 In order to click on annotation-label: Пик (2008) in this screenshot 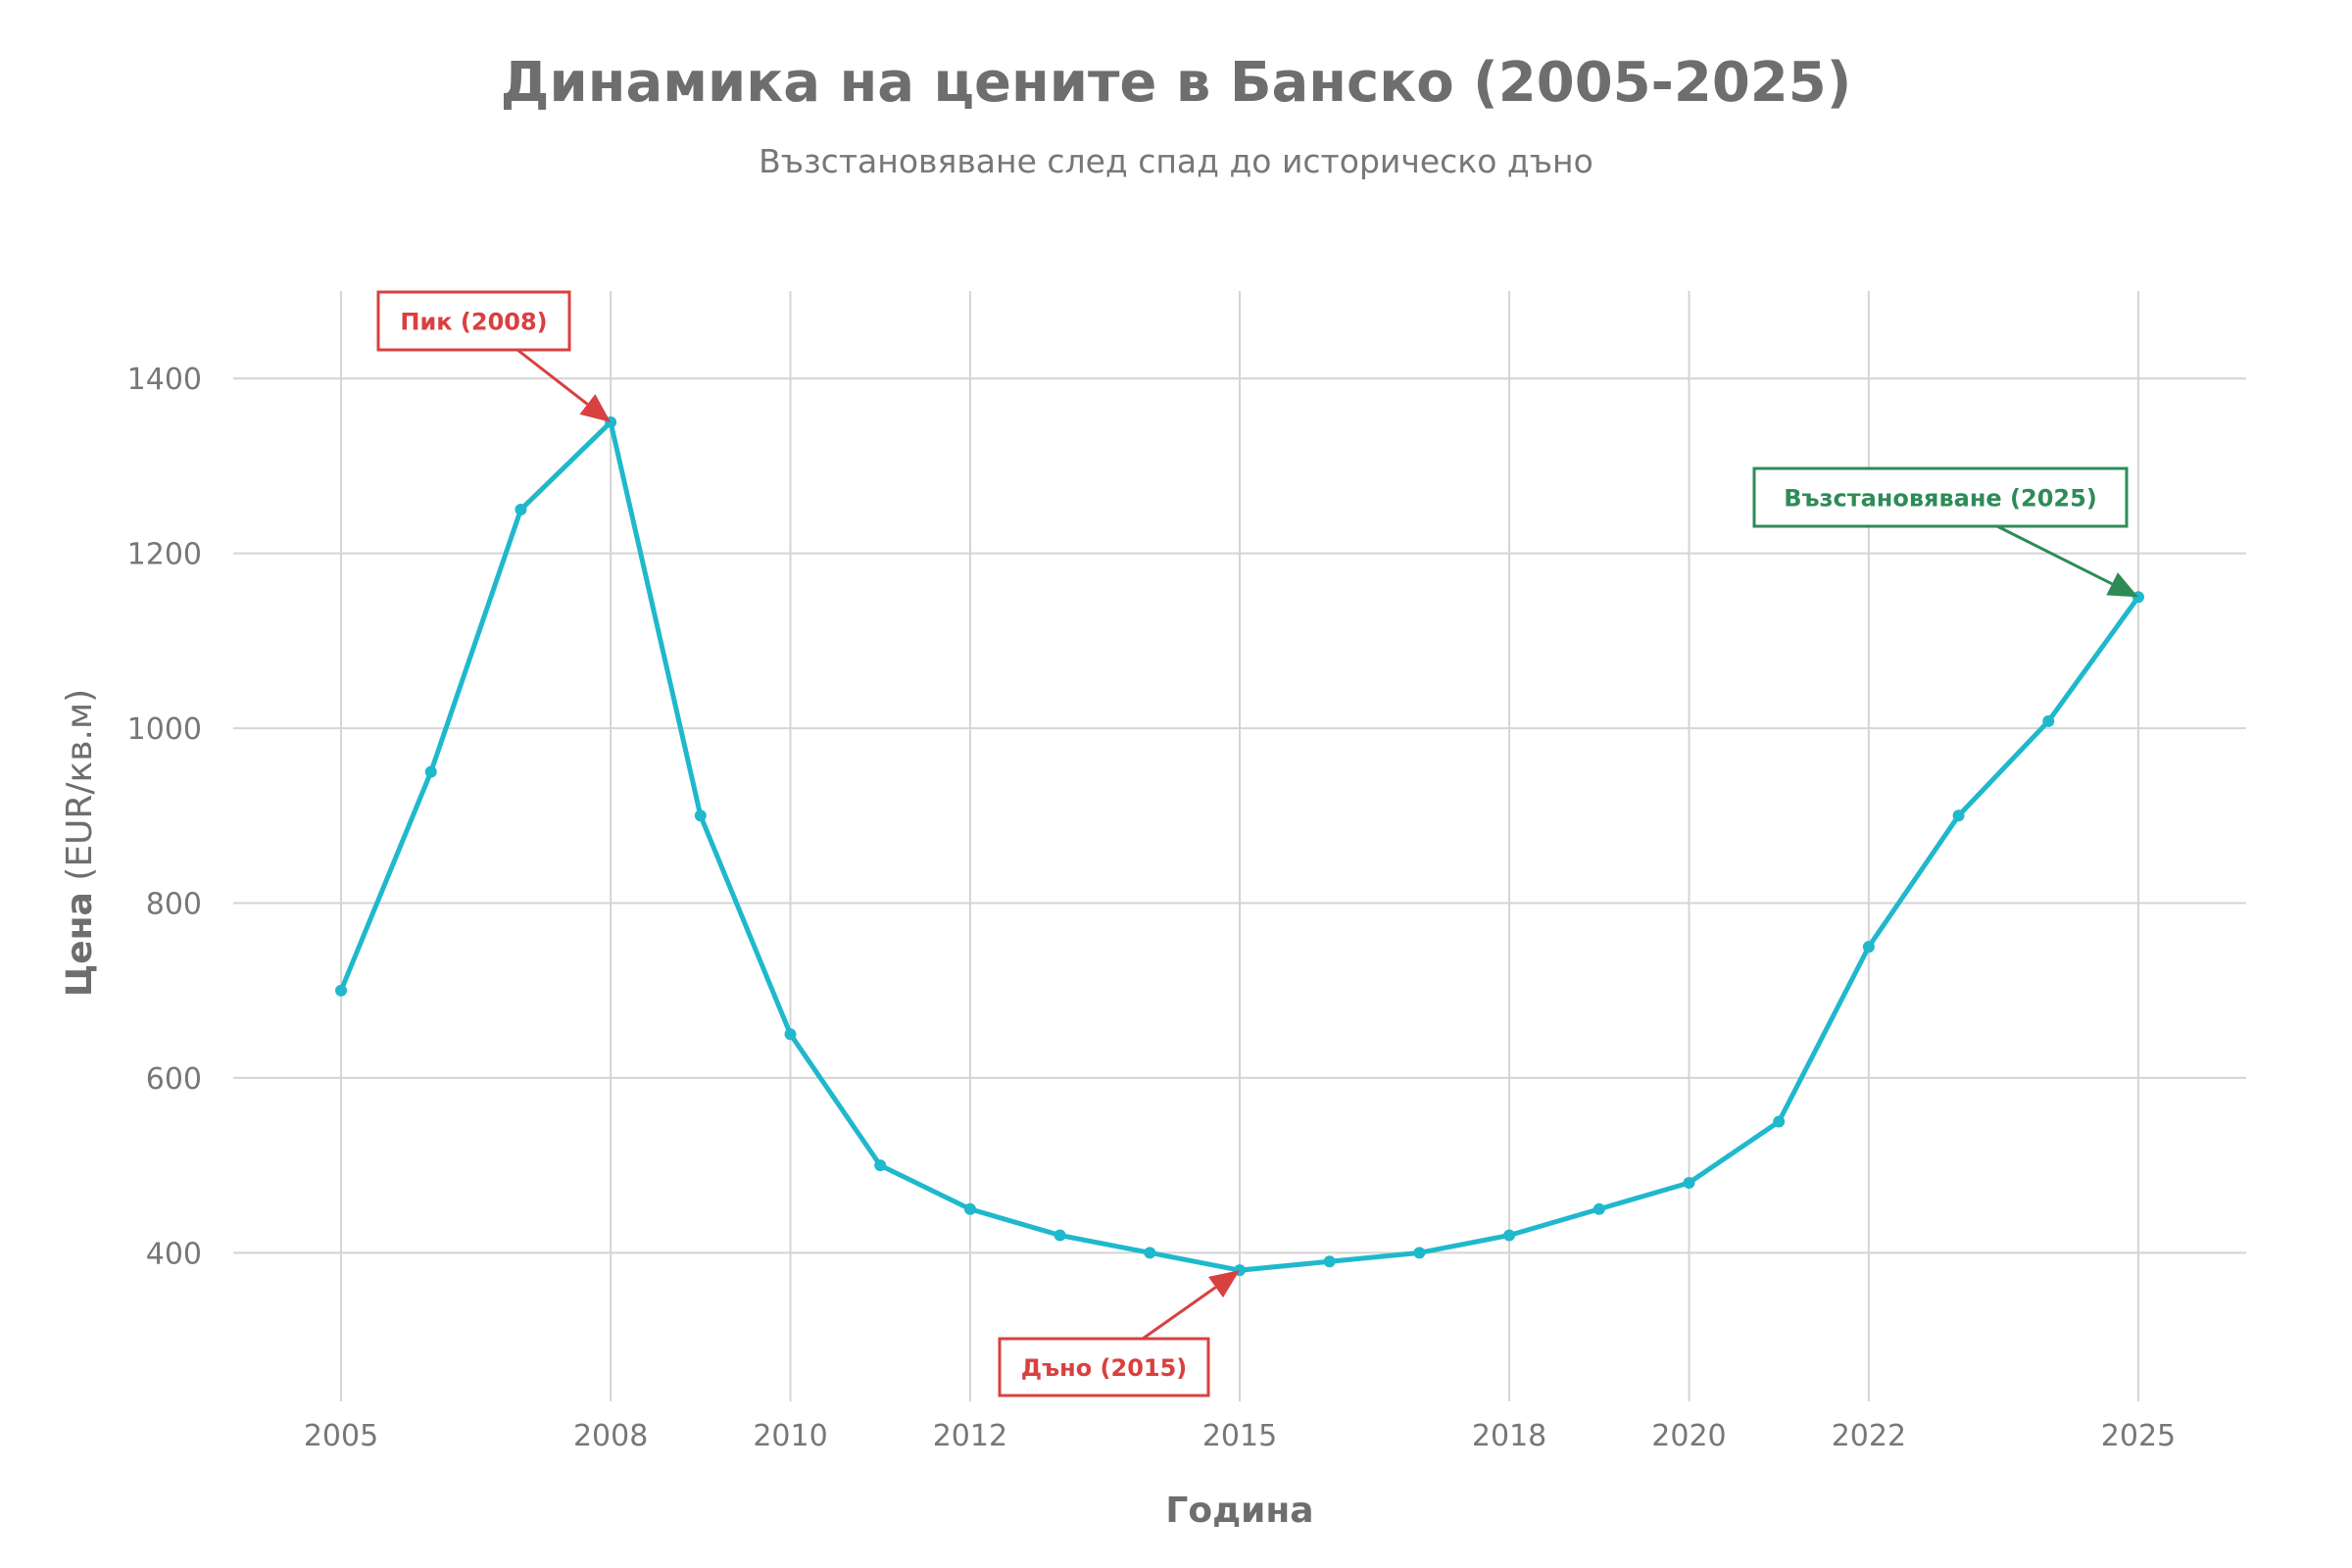, I will do `click(473, 322)`.